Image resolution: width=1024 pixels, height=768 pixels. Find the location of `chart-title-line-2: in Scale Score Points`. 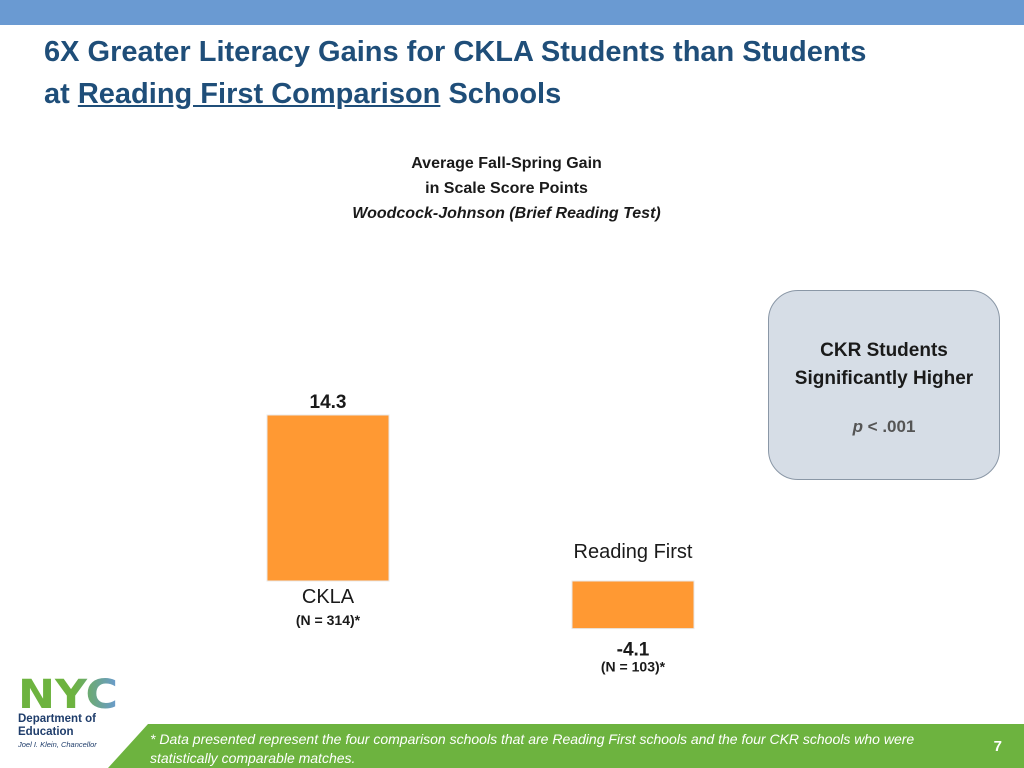

chart-title-line-2: in Scale Score Points is located at coordinates (506, 188).